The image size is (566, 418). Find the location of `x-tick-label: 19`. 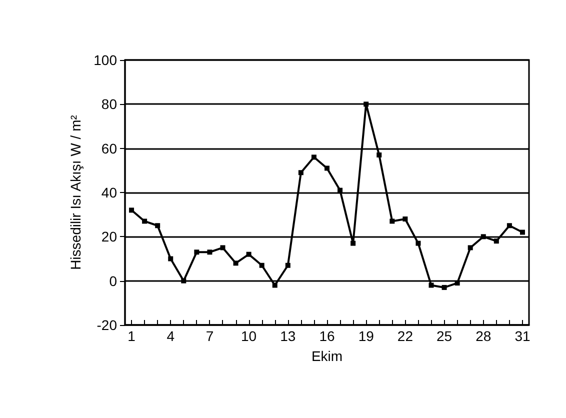

x-tick-label: 19 is located at coordinates (366, 336).